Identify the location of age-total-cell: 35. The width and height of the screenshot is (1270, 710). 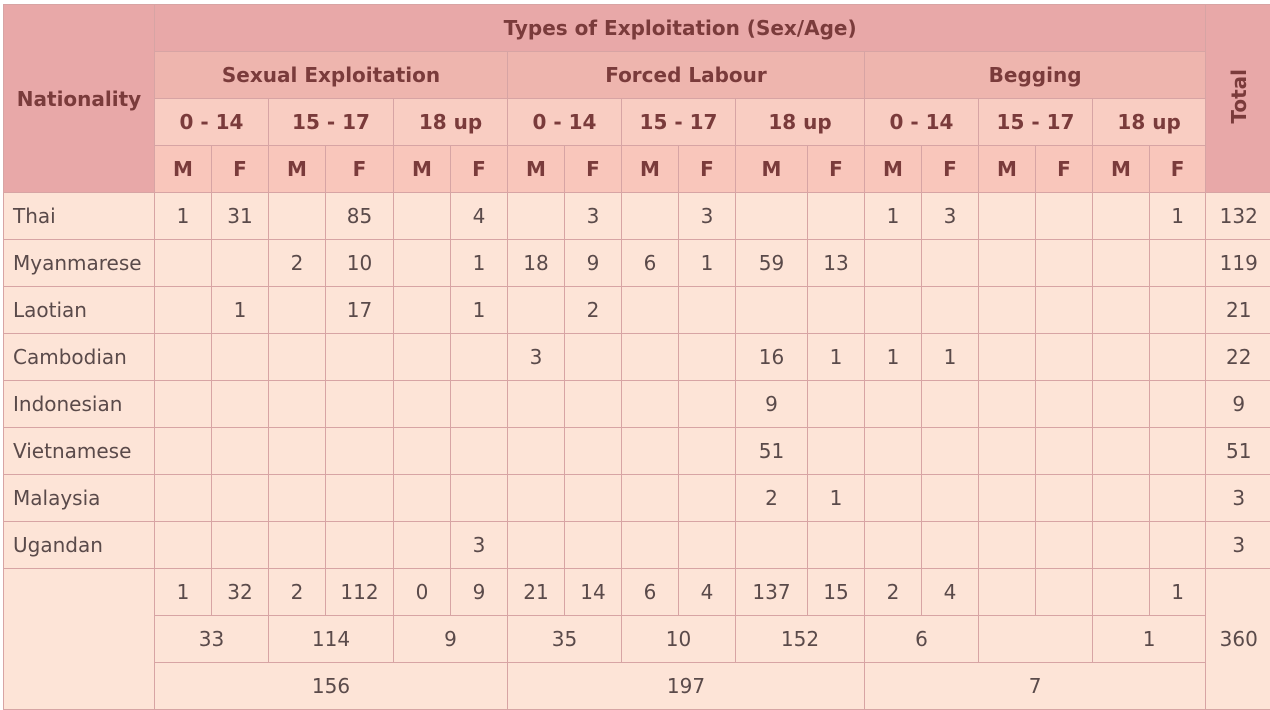
(565, 639).